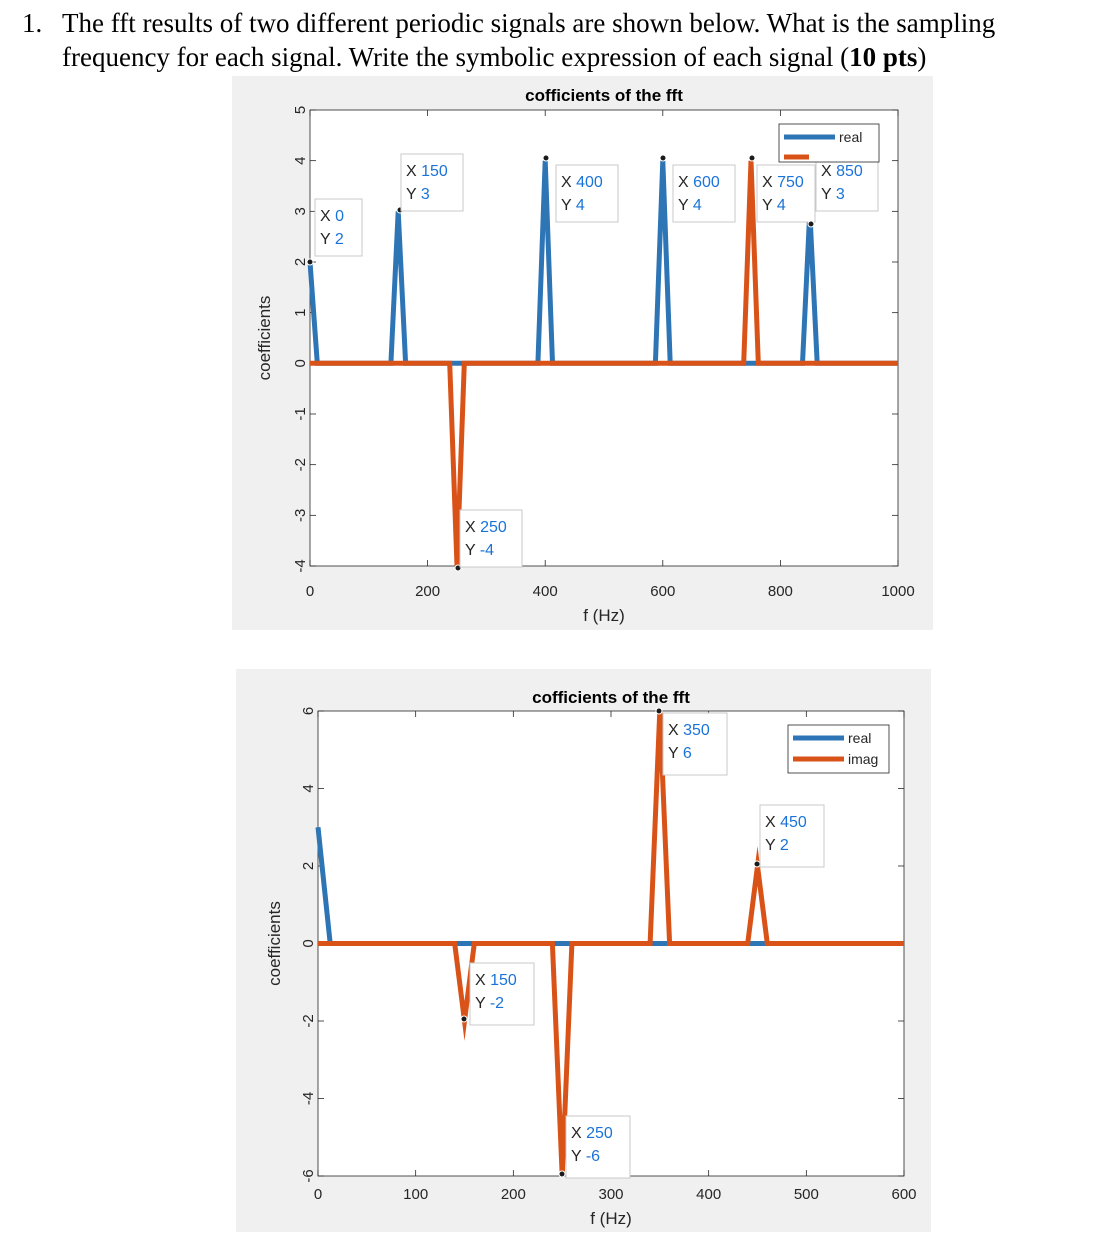 The image size is (1104, 1252). I want to click on y-tick-label: -3, so click(300, 515).